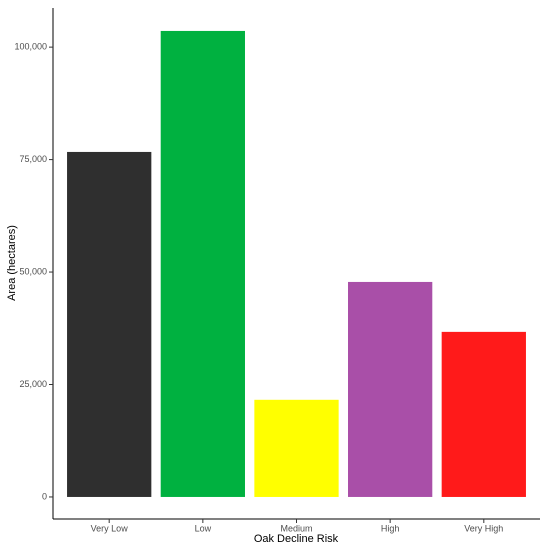 This screenshot has width=550, height=549. I want to click on x-tick-label: Low, so click(203, 528).